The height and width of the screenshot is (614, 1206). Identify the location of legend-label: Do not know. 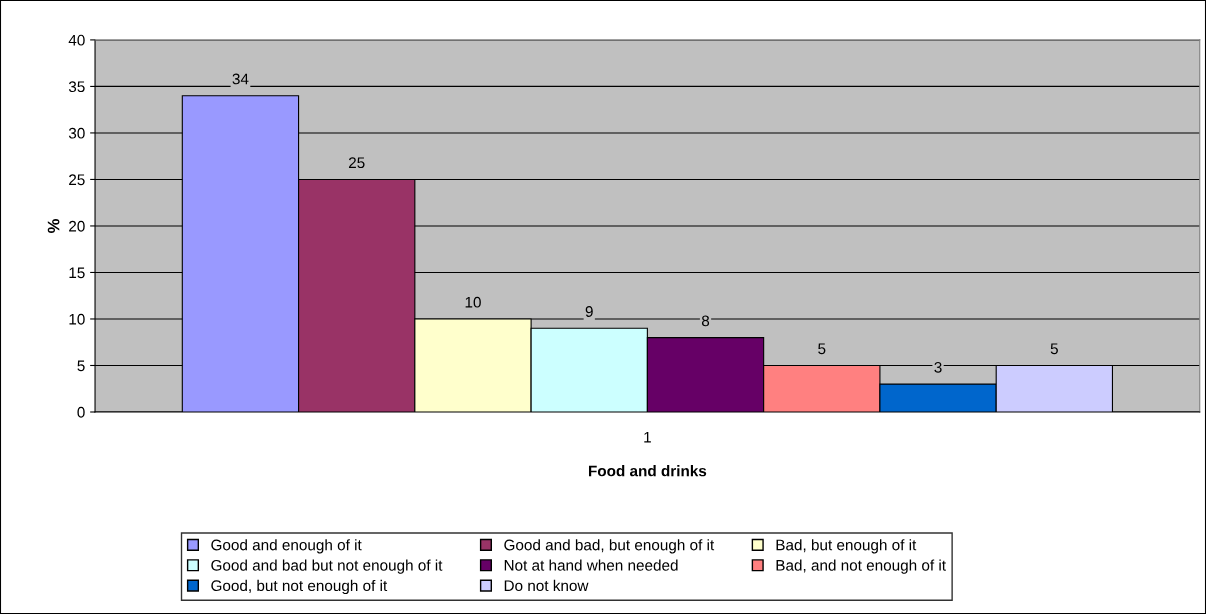
(546, 585).